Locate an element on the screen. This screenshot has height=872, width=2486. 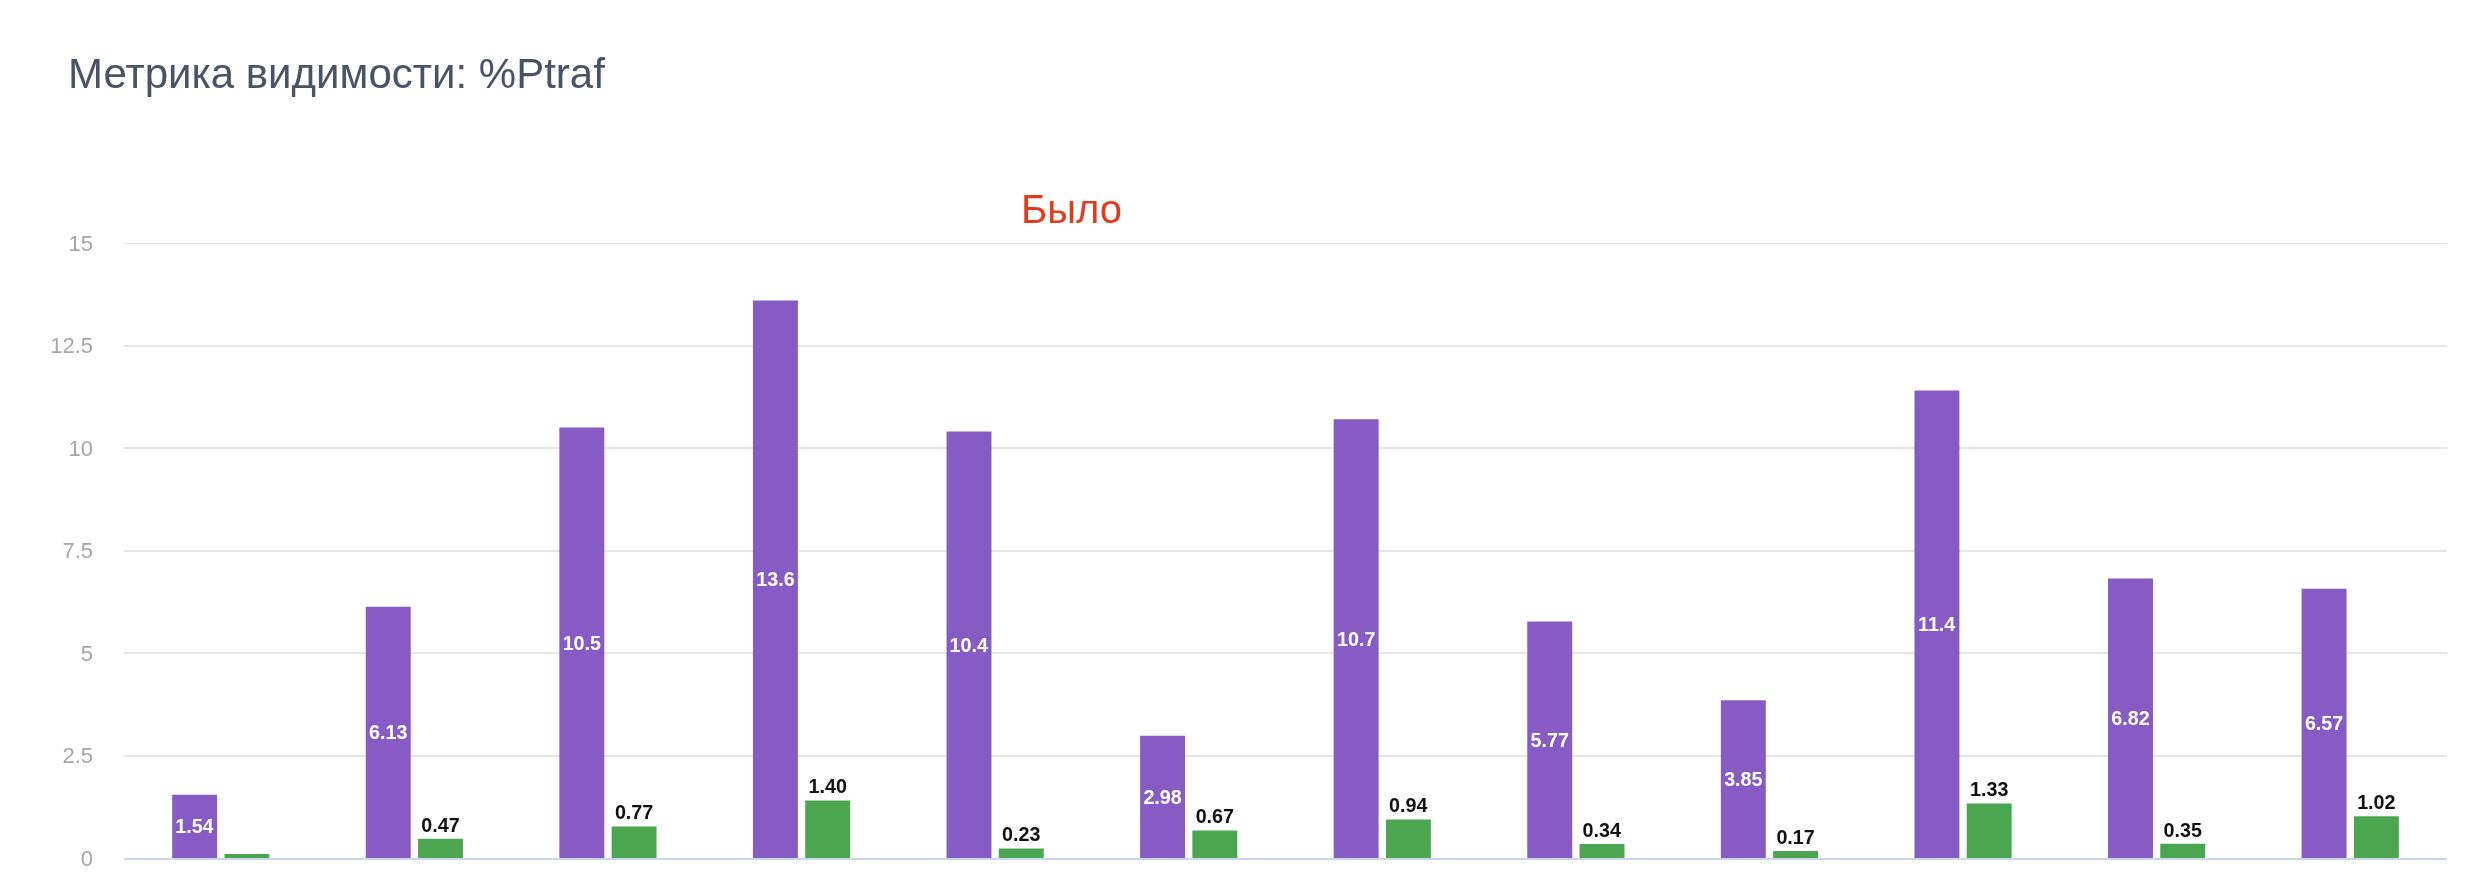
data-label: 3.85 is located at coordinates (1743, 779).